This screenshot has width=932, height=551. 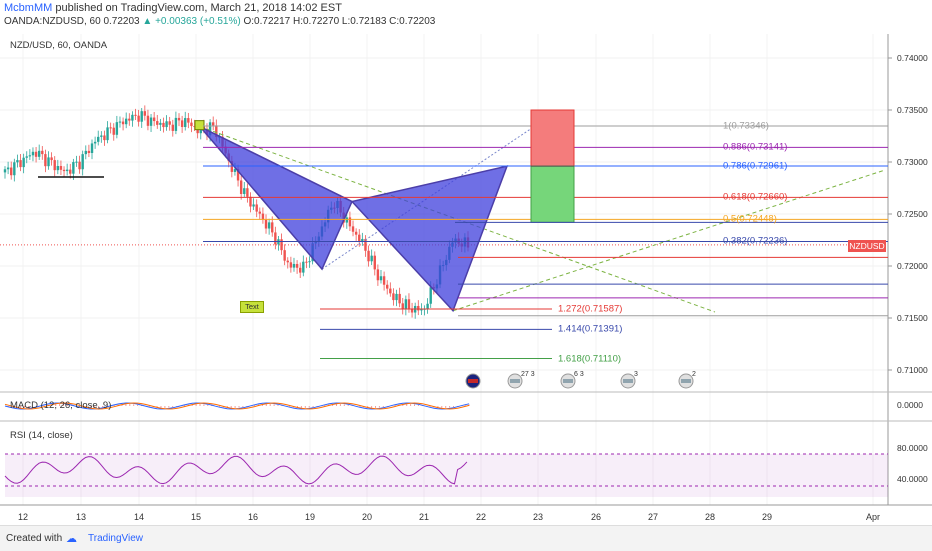 I want to click on text-annotation: Text, so click(x=252, y=307).